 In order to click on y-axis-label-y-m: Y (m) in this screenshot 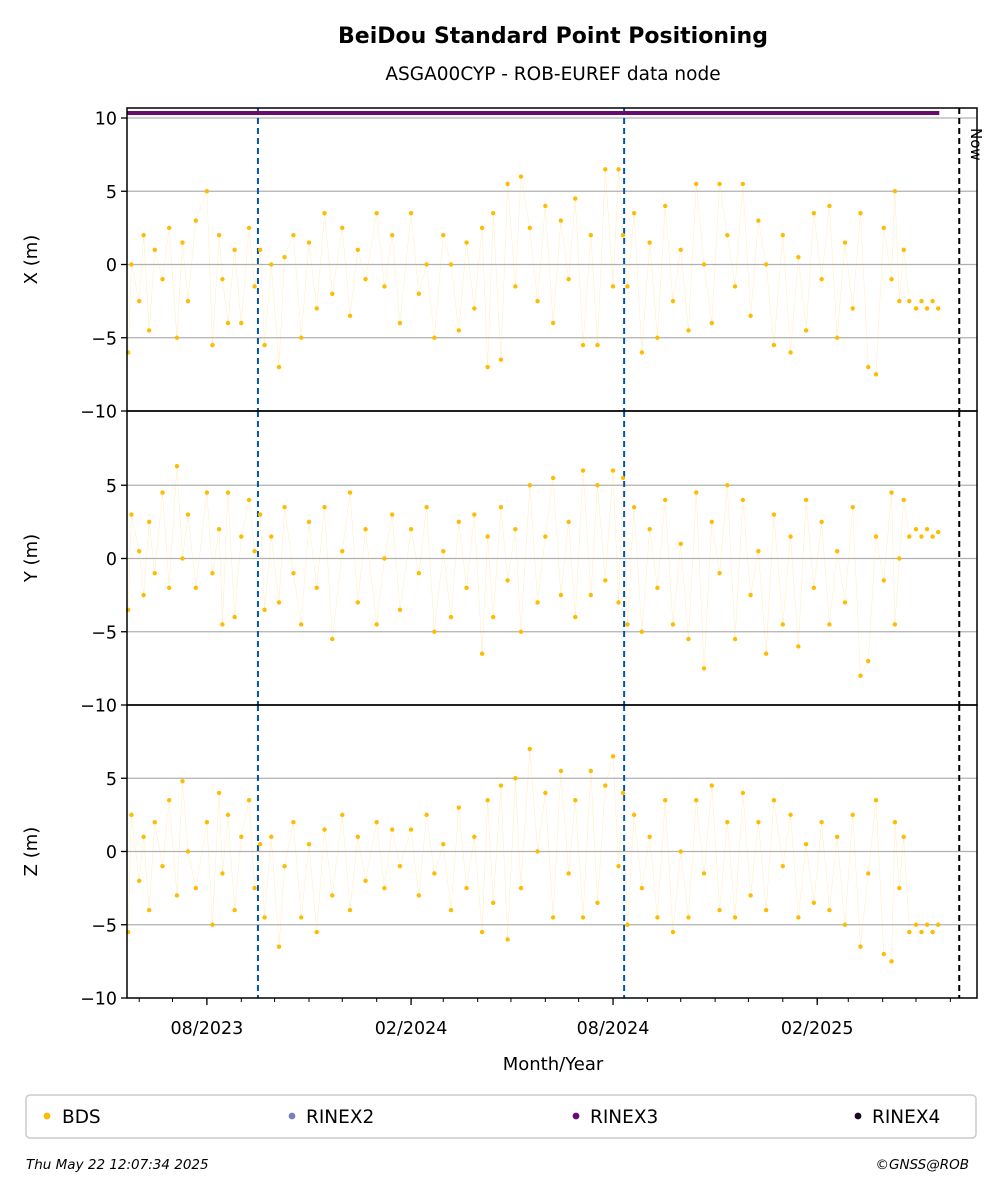, I will do `click(31, 558)`.